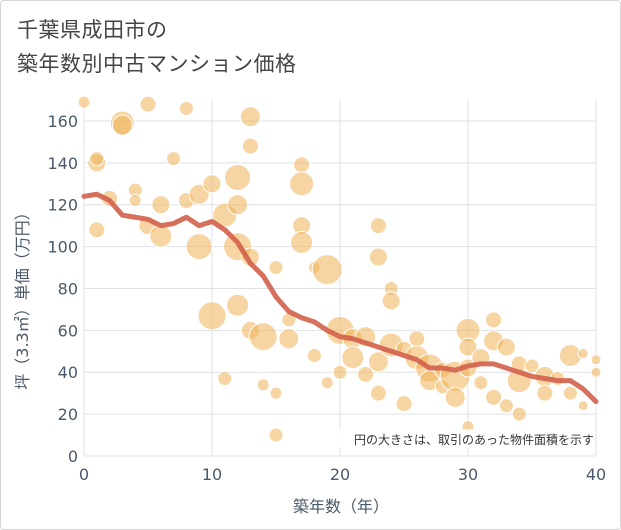 This screenshot has height=530, width=621. I want to click on y-tick-label: 120, so click(62, 205).